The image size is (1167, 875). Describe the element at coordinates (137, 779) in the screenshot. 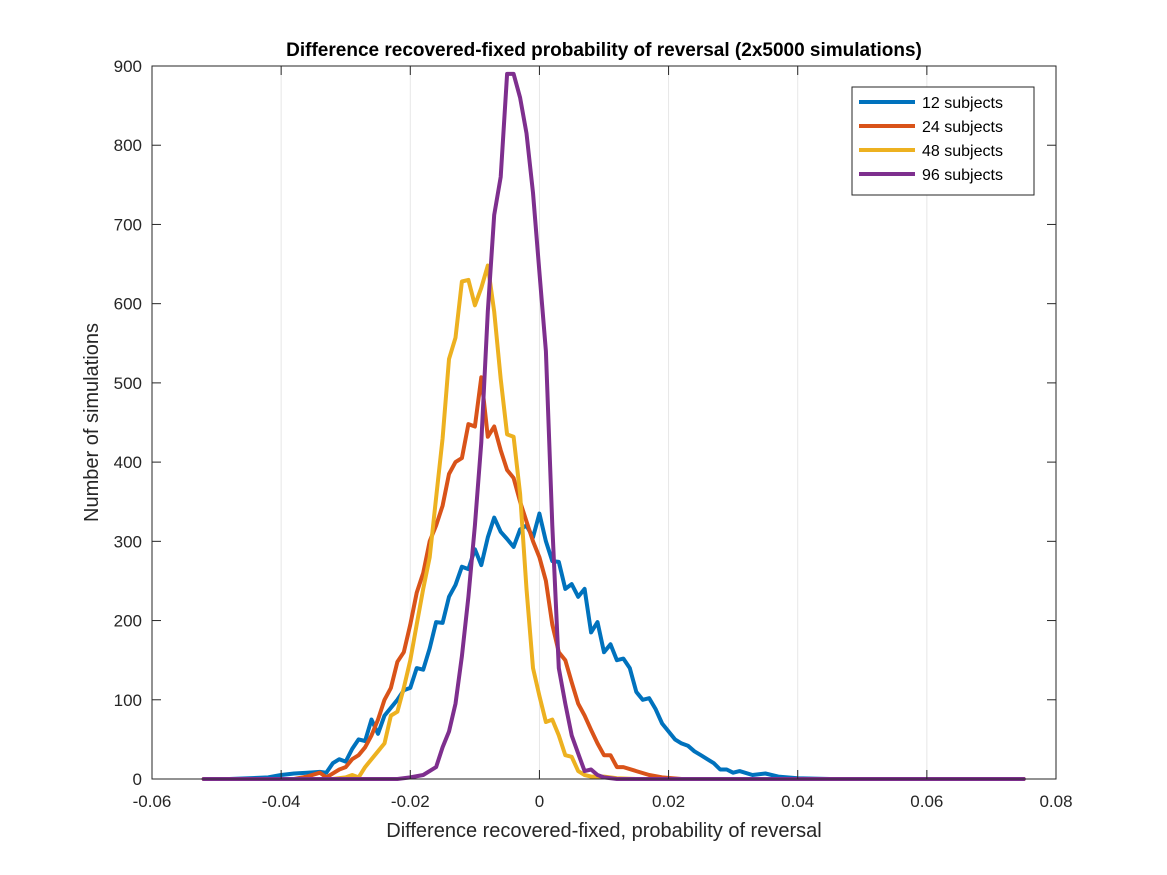

I see `y-tick-label: 0` at that location.